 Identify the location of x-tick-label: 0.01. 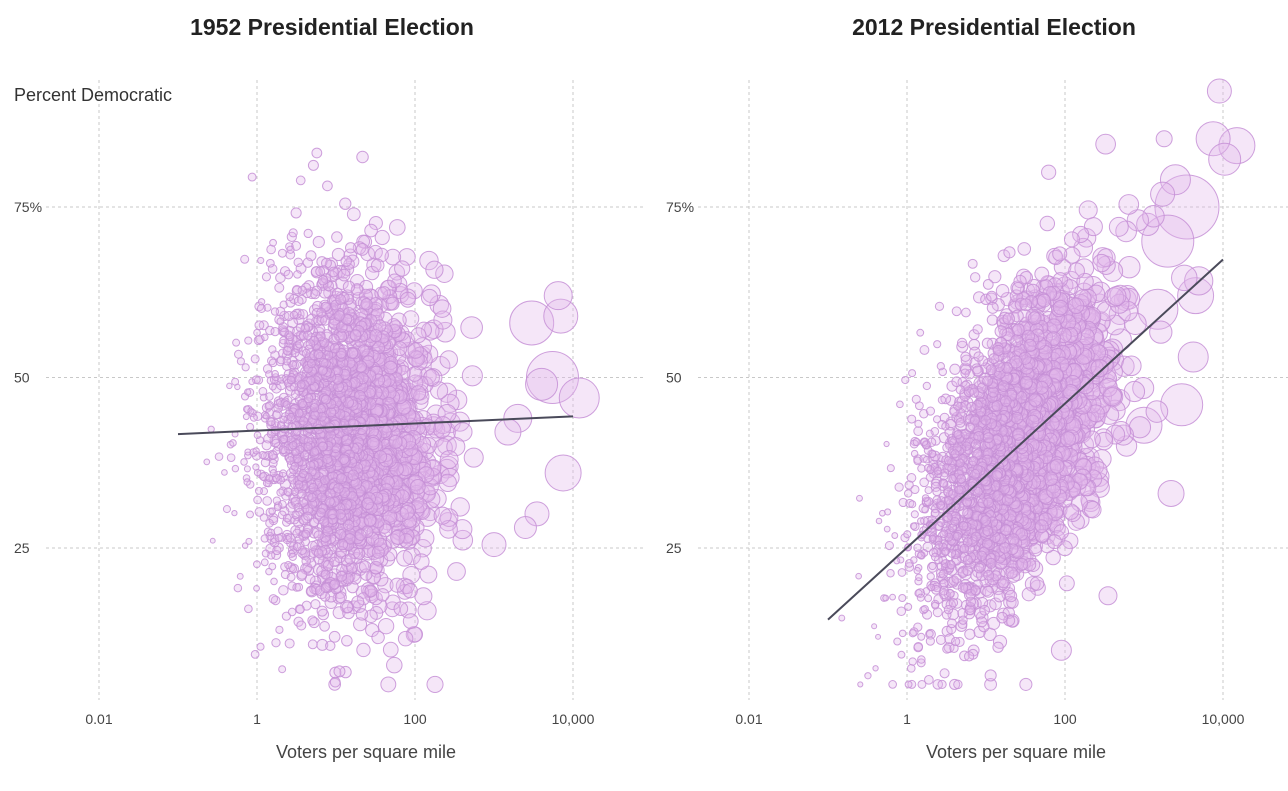
(748, 719).